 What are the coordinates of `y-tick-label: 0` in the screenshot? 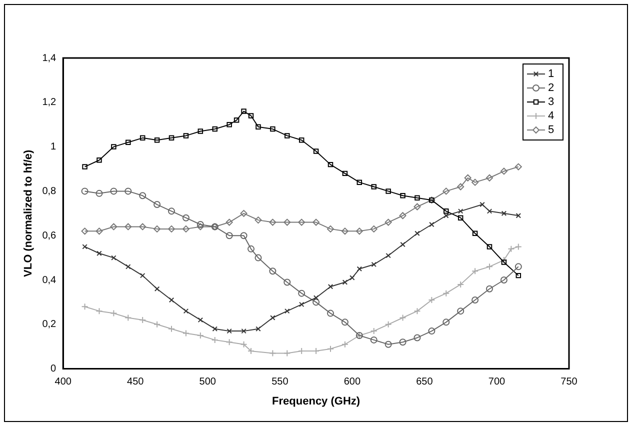 It's located at (53, 369).